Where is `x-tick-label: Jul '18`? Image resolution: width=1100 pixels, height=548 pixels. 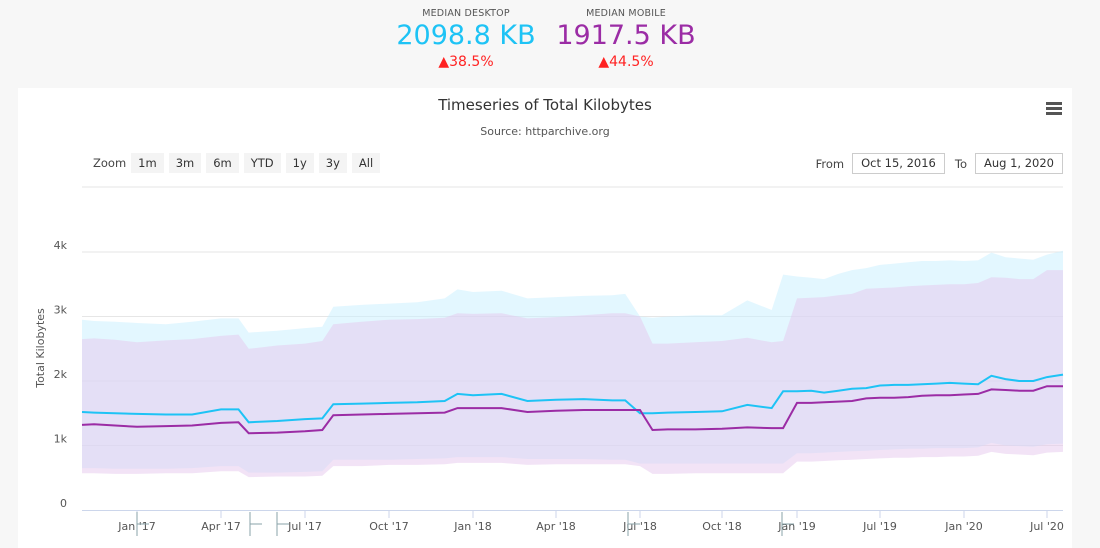
x-tick-label: Jul '18 is located at coordinates (639, 526).